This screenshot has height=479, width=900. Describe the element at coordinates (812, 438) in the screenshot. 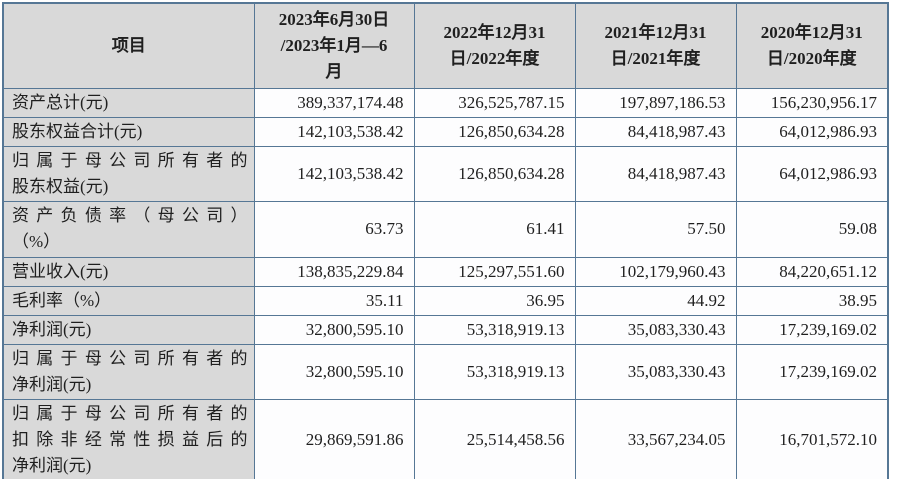

I see `cell-value: 16,701,572.10` at that location.